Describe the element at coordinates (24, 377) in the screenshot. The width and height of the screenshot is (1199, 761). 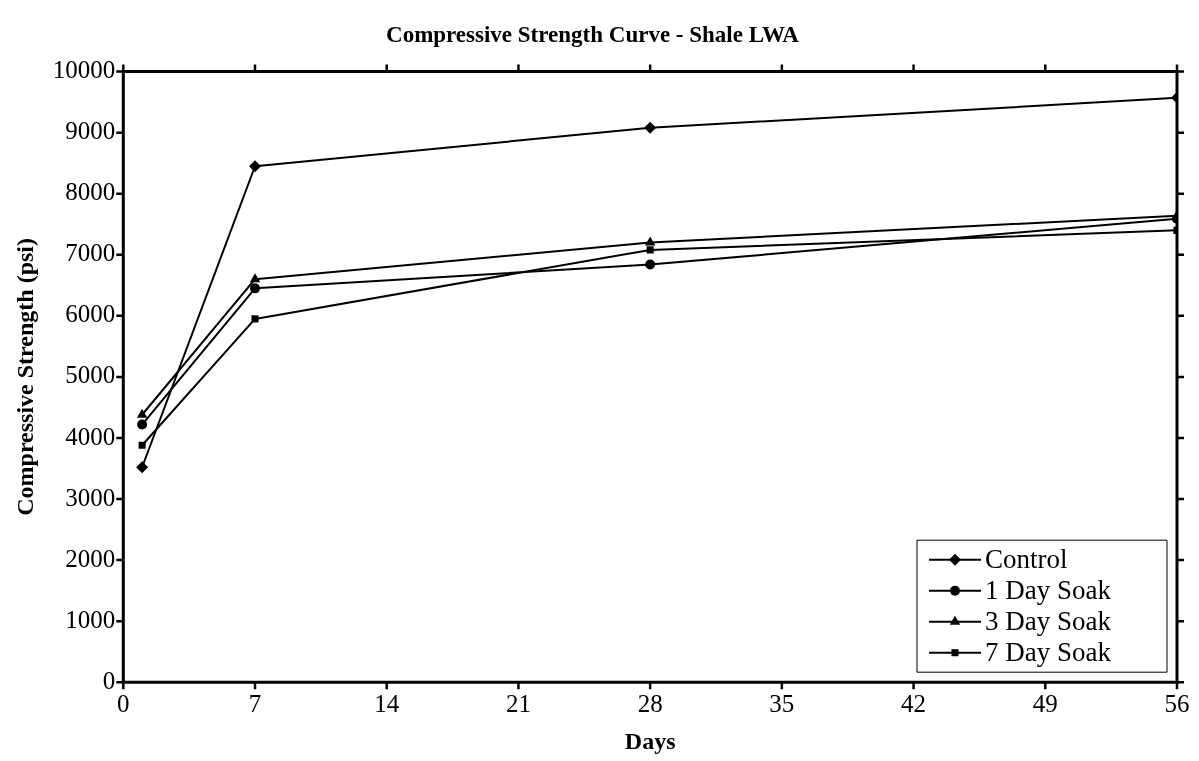
I see `y-axis-title: Compressive Strength (psi)` at that location.